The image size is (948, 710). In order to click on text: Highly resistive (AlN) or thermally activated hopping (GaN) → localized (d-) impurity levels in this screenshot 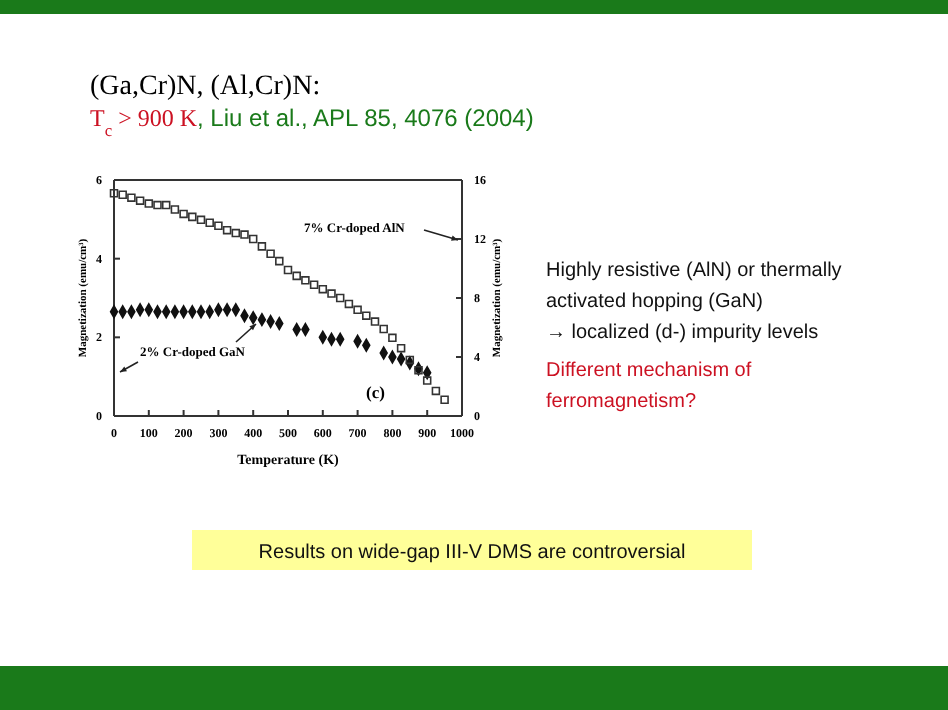, I will do `click(694, 302)`.